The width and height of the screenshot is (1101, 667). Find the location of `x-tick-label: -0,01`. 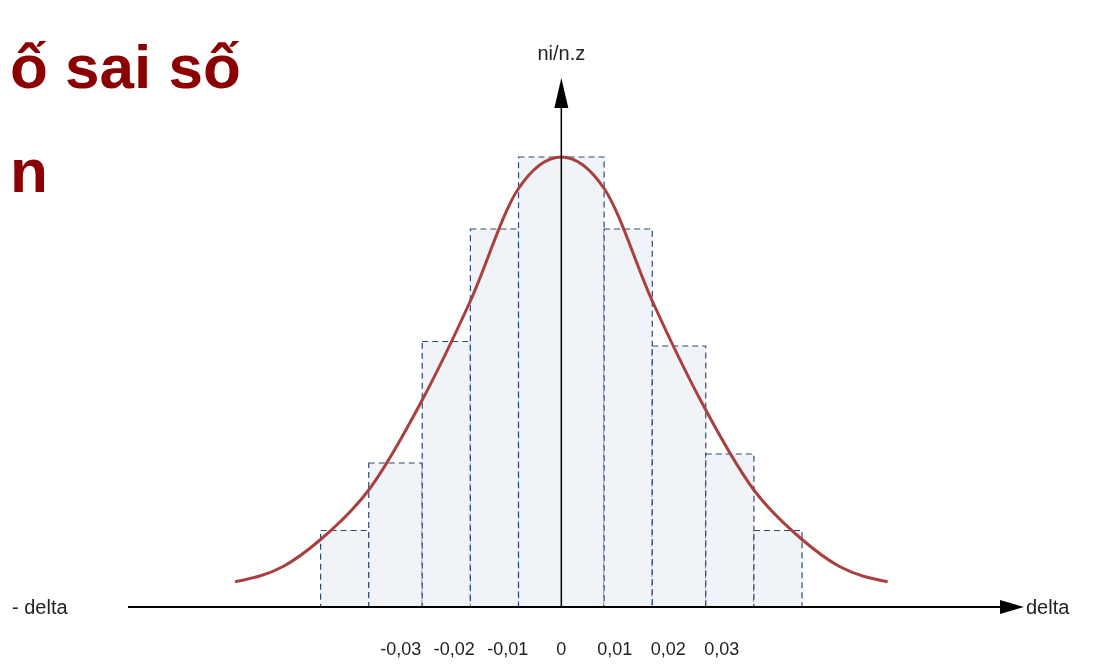

x-tick-label: -0,01 is located at coordinates (508, 649).